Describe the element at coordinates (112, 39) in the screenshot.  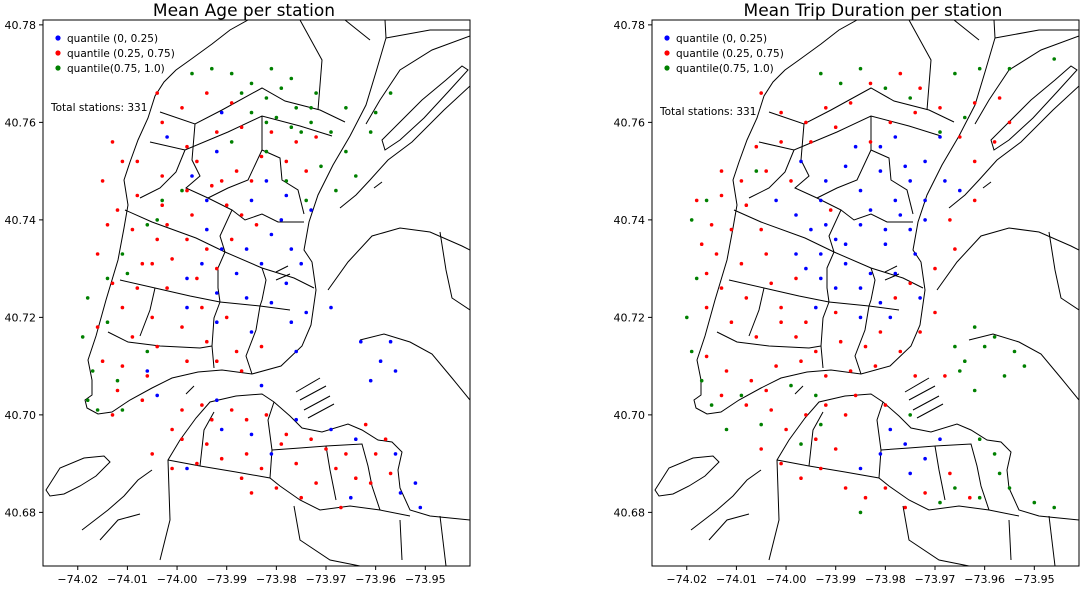
I see `legend-label: quantile (0, 0.25)` at that location.